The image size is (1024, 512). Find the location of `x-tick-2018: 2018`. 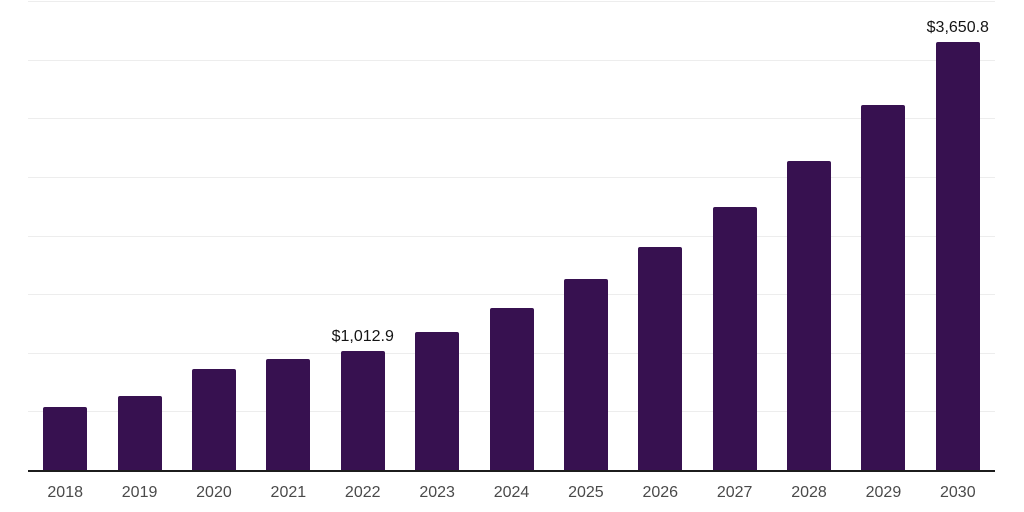

x-tick-2018: 2018 is located at coordinates (65, 492).